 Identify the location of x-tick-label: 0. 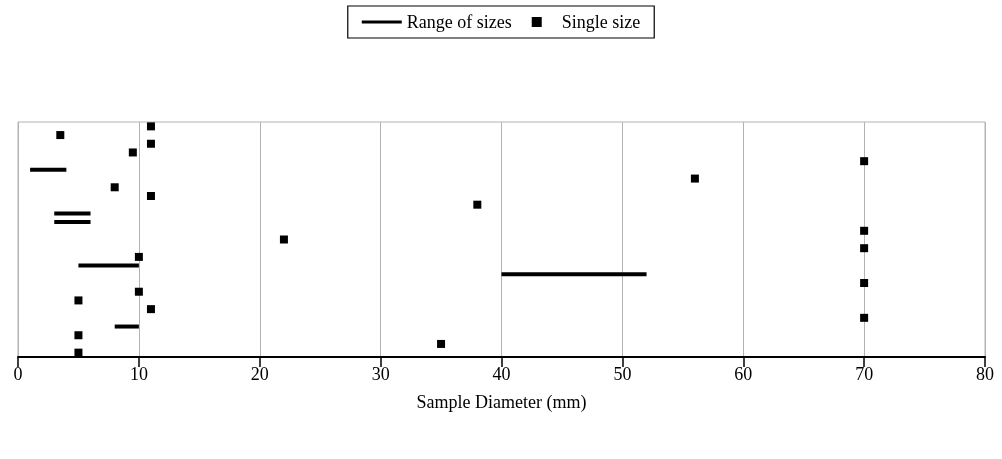
(18, 374).